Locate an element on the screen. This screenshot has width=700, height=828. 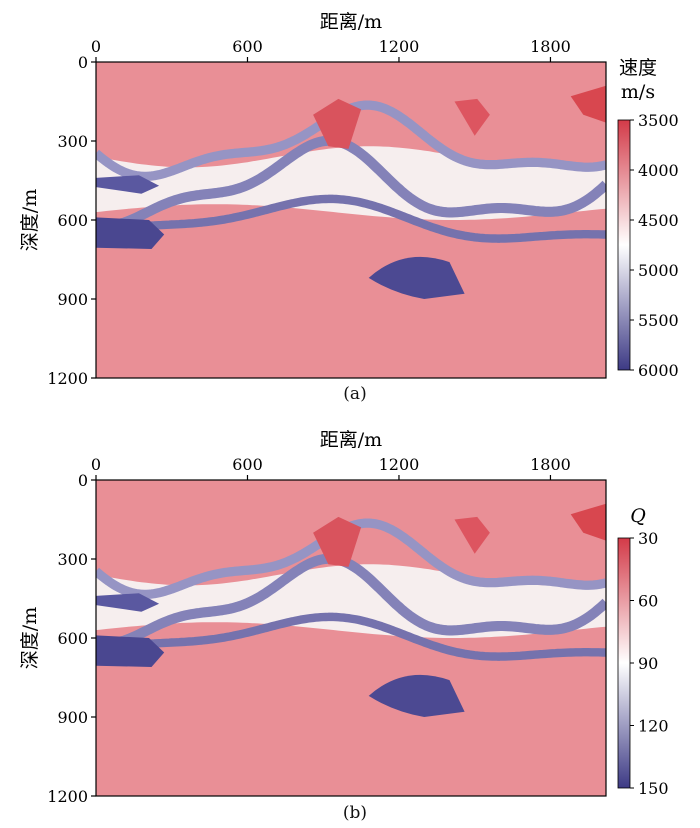
colorbar-tick-label: 5000 is located at coordinates (658, 270).